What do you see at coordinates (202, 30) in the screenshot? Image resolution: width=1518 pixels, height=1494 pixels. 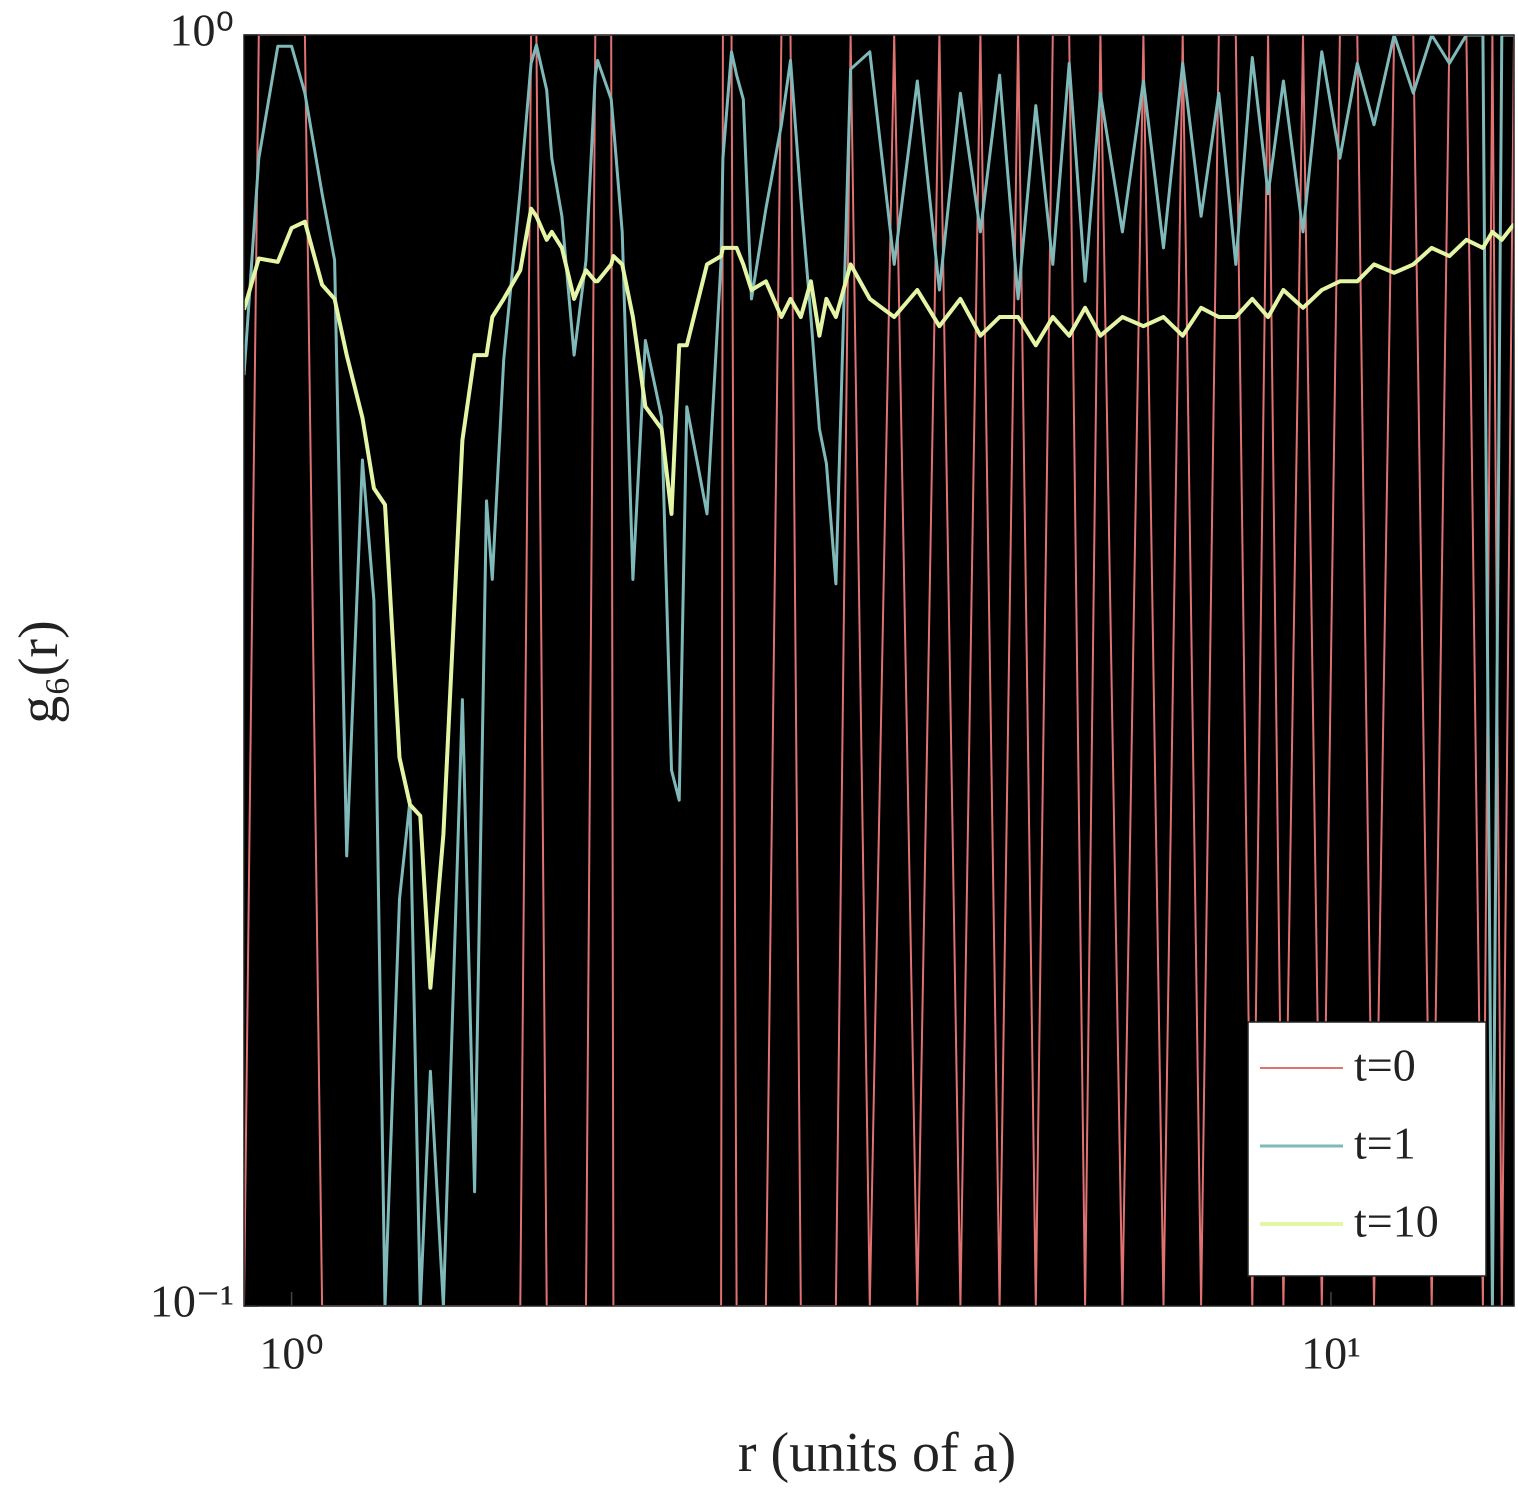 I see `y-tick-label: 10⁰` at bounding box center [202, 30].